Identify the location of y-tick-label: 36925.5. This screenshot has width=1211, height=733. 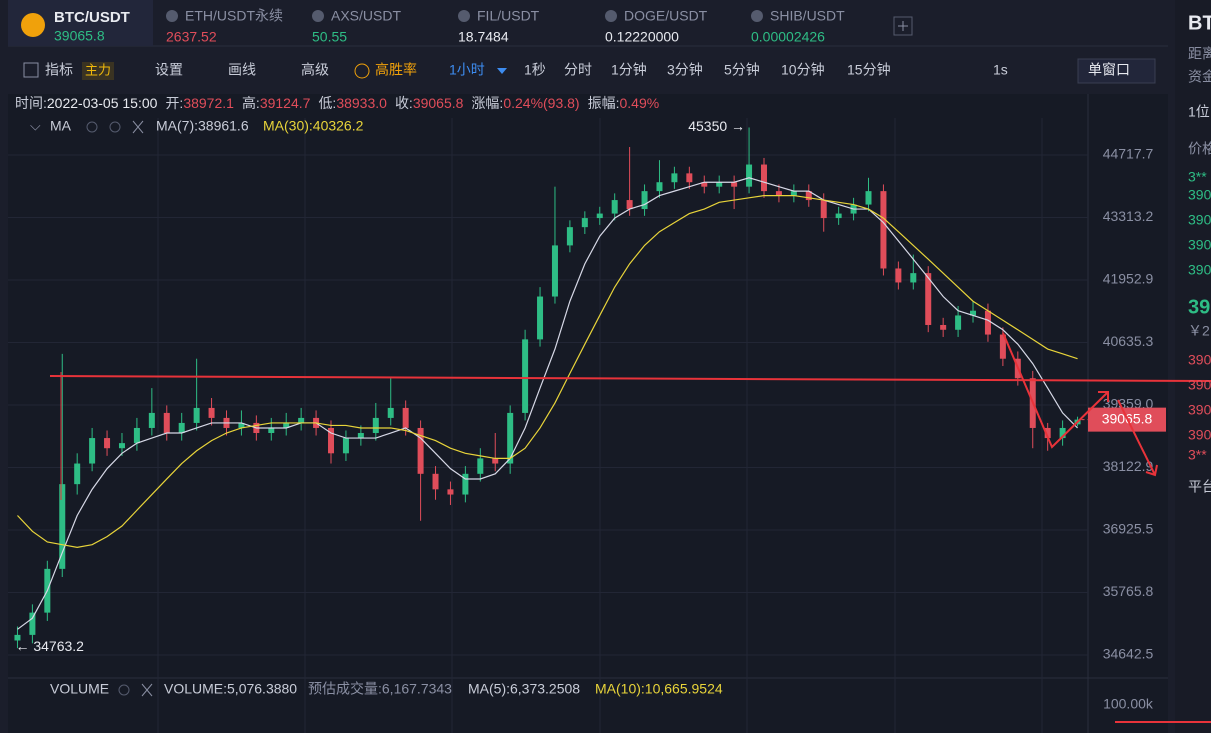
(1128, 529).